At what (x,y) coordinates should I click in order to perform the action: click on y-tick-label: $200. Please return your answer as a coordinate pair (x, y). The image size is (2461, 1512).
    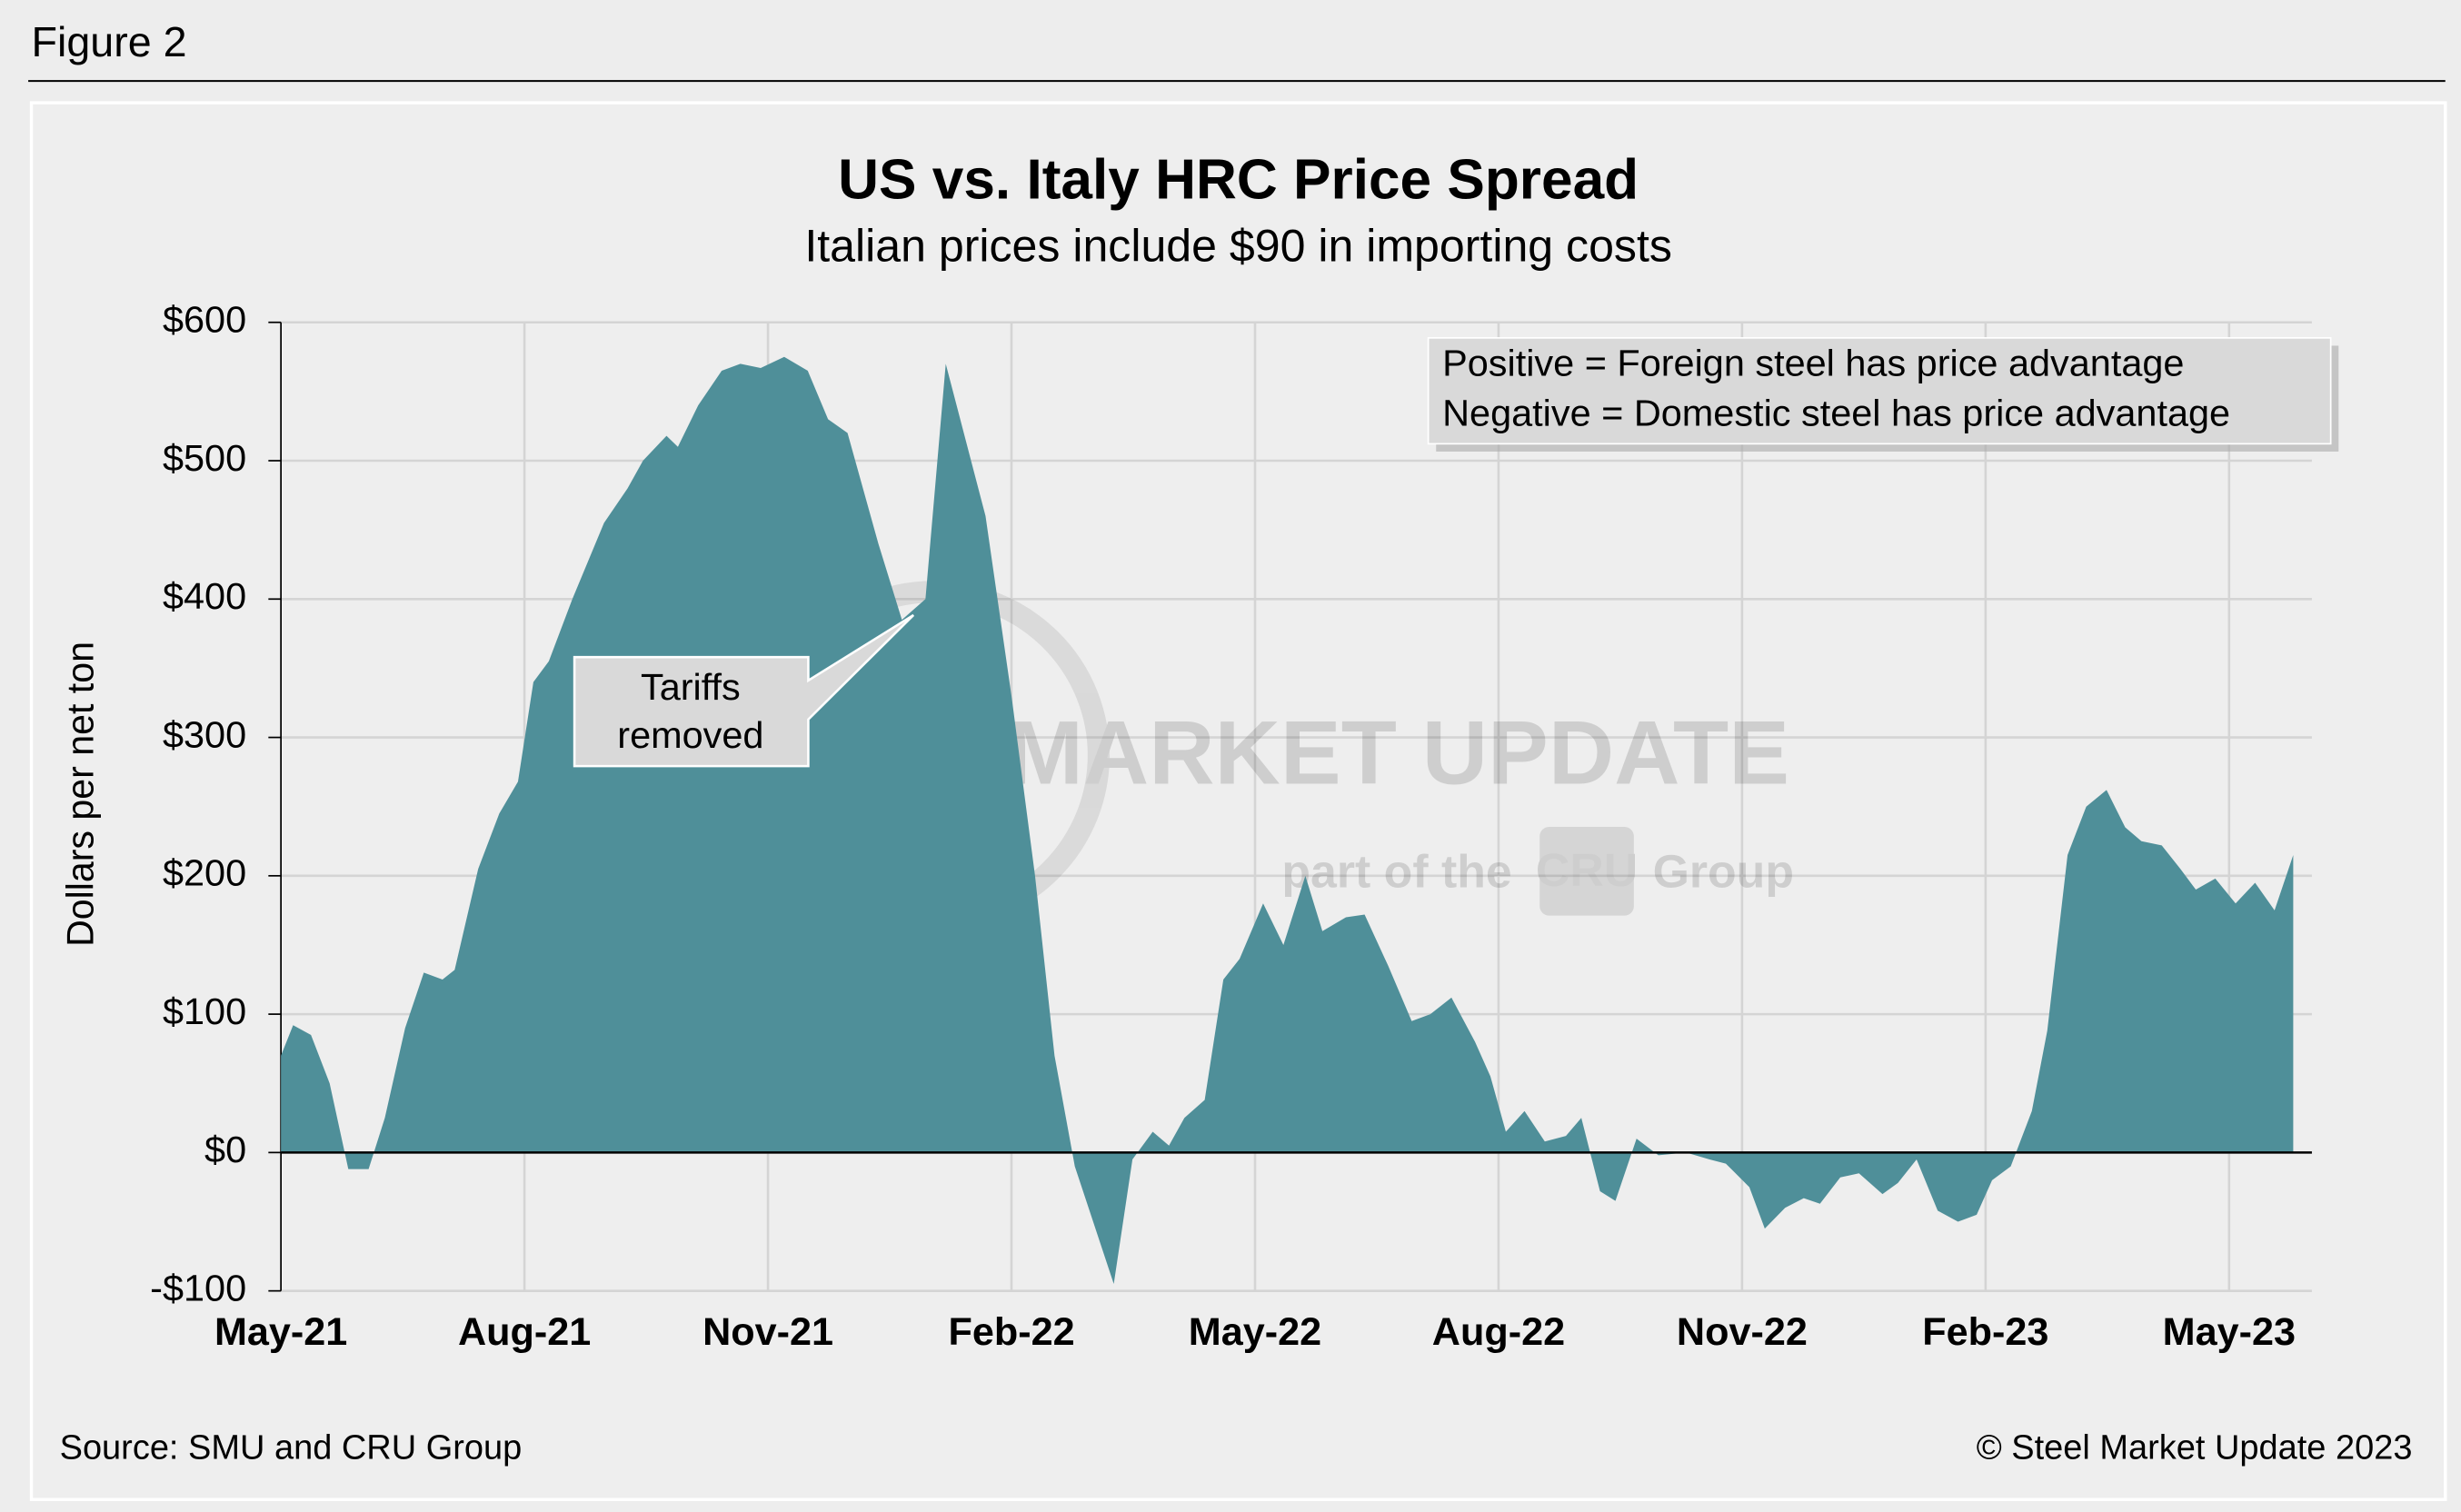
    Looking at the image, I should click on (204, 873).